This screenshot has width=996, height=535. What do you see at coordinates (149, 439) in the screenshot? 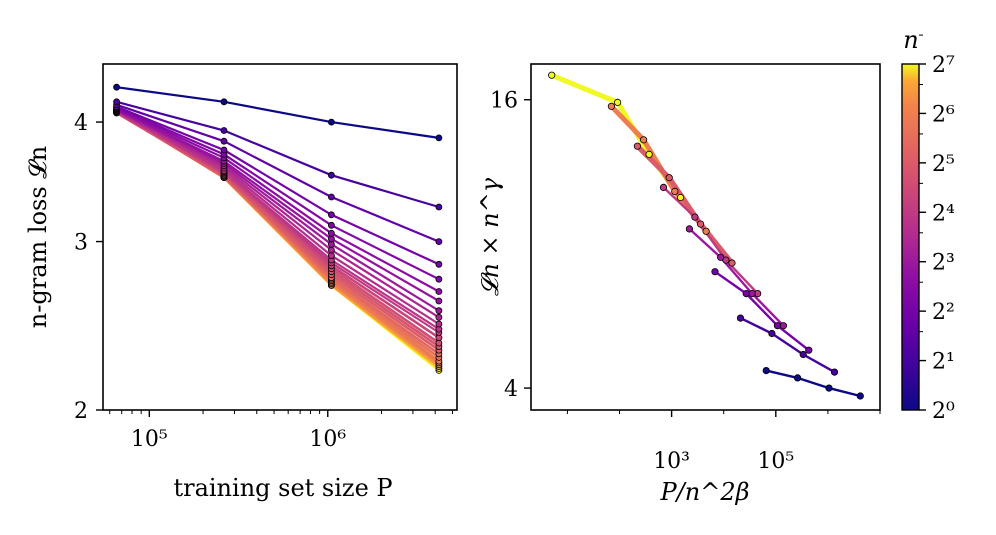
I see `left-xtick-label-0: 10⁵` at bounding box center [149, 439].